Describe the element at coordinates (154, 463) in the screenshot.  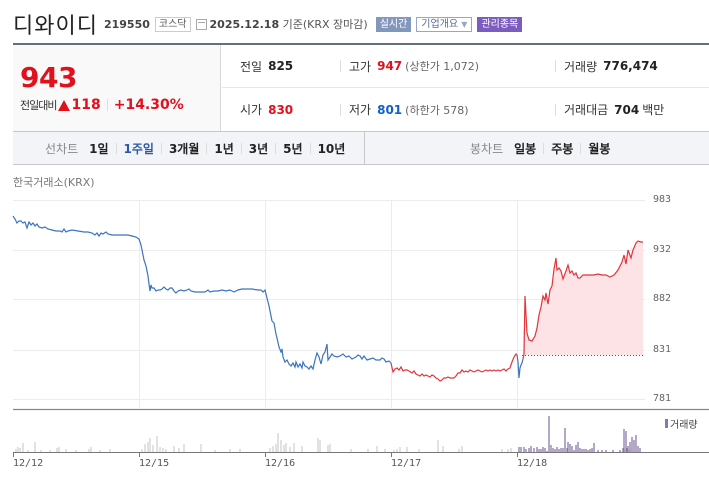
I see `x-tick-label: 12/15` at that location.